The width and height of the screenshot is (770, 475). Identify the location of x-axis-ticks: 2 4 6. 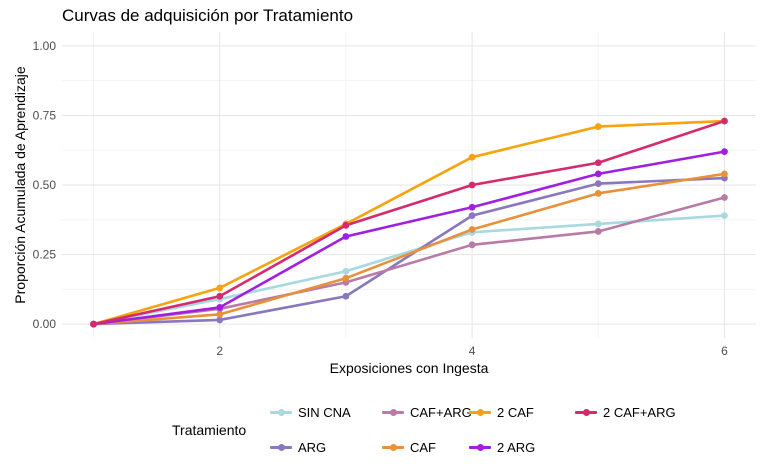
(472, 351).